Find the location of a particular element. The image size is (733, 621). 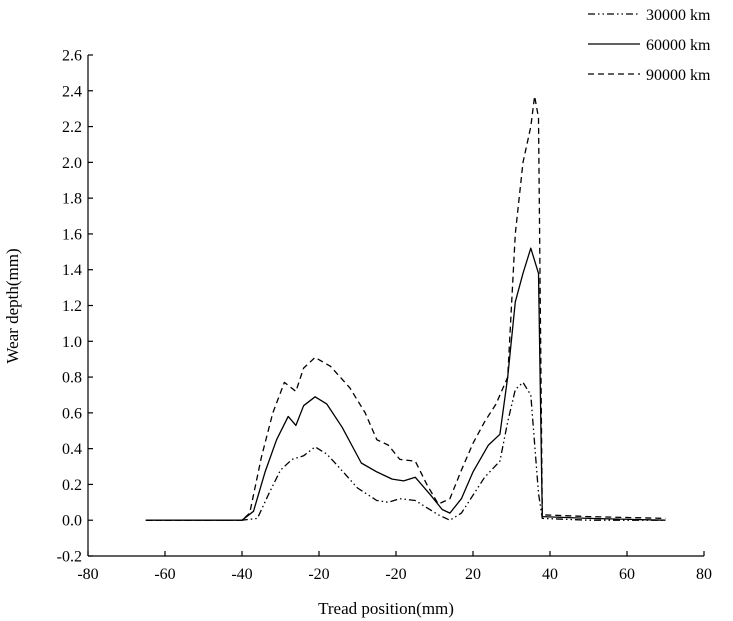

legend-label: 60000 km is located at coordinates (678, 45).